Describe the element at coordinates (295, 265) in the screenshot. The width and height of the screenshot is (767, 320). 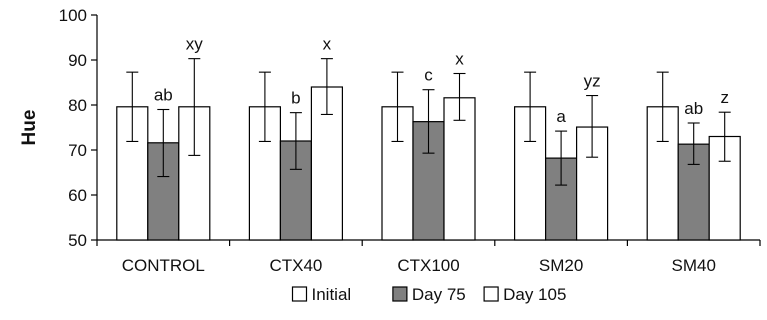
I see `x-tick-label: CTX40` at that location.